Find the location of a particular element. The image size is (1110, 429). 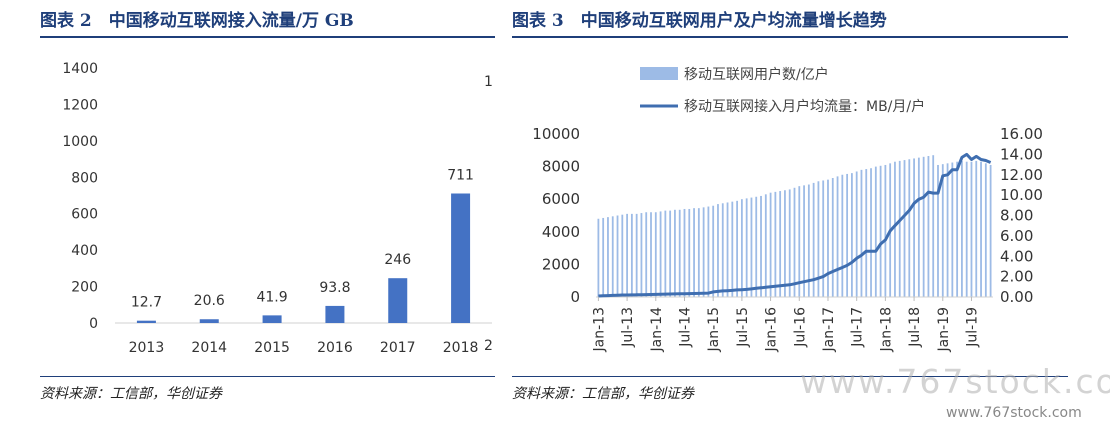

bar-2014 is located at coordinates (209, 321).